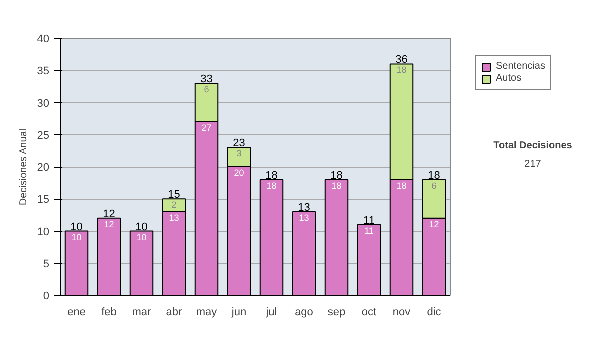  Describe the element at coordinates (239, 153) in the screenshot. I see `data-label: 3` at that location.